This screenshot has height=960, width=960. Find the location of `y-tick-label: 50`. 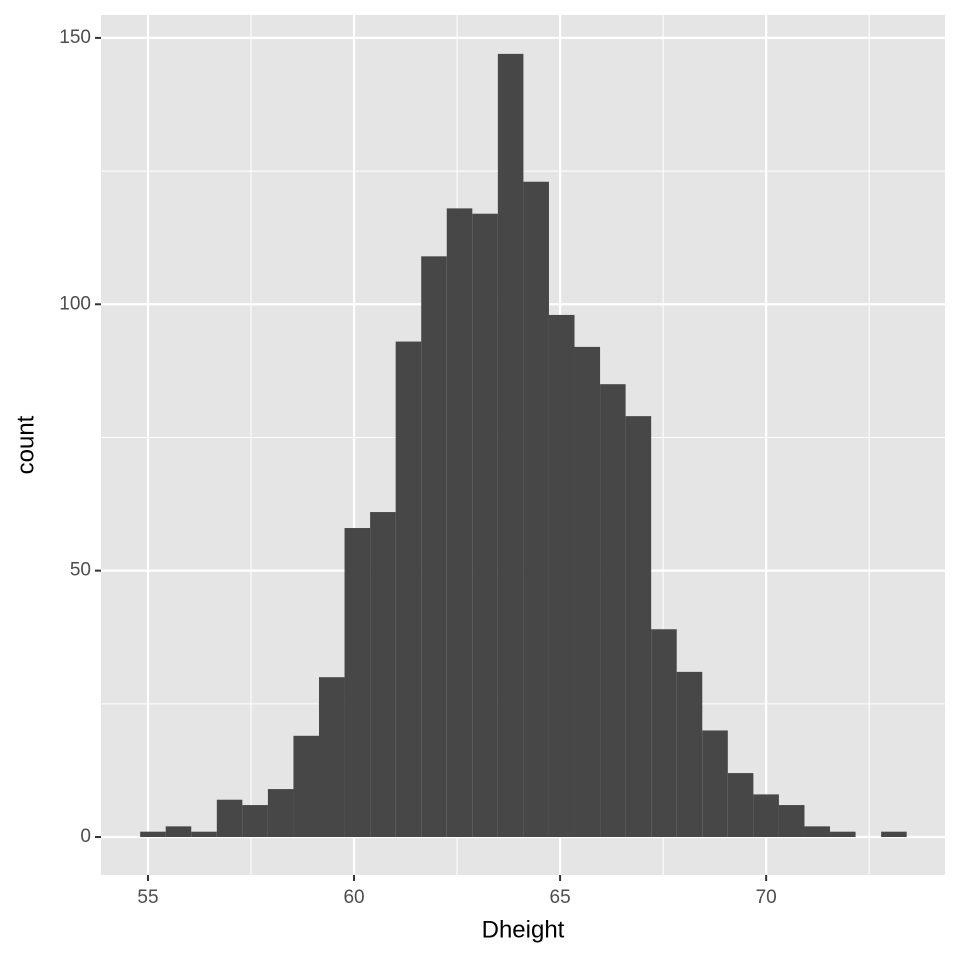

y-tick-label: 50 is located at coordinates (80, 570).